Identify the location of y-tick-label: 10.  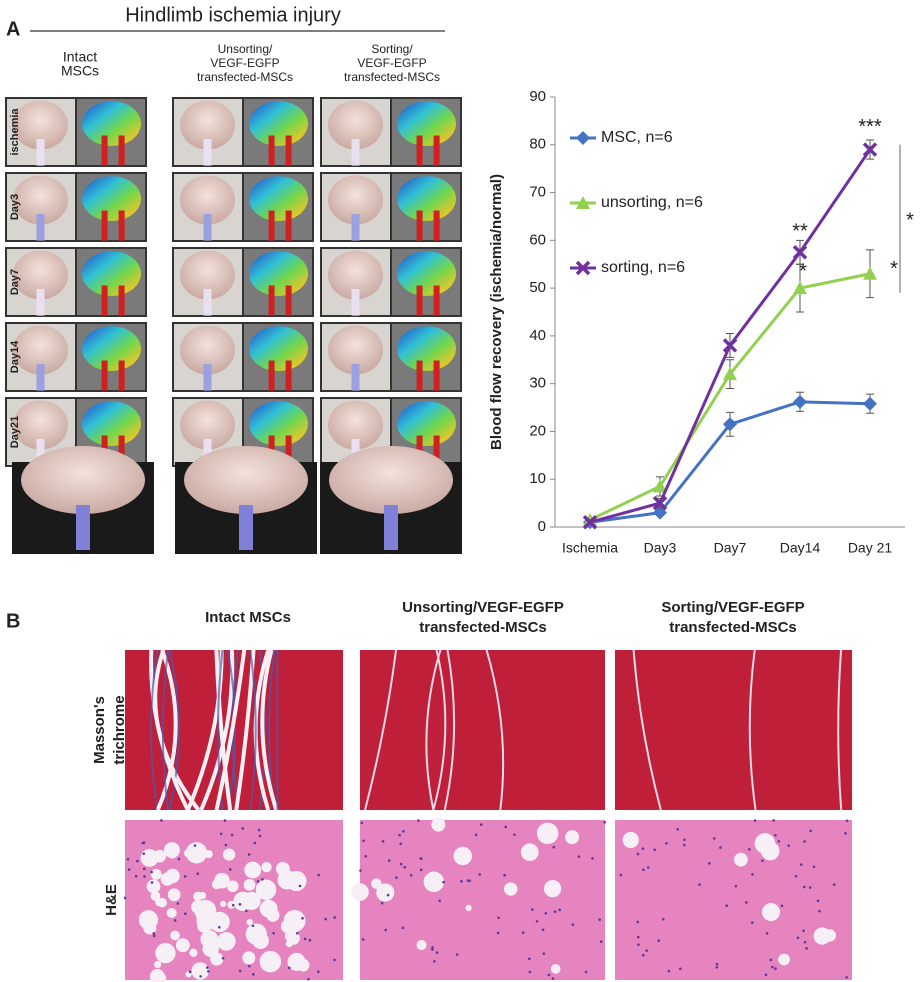
(537, 478).